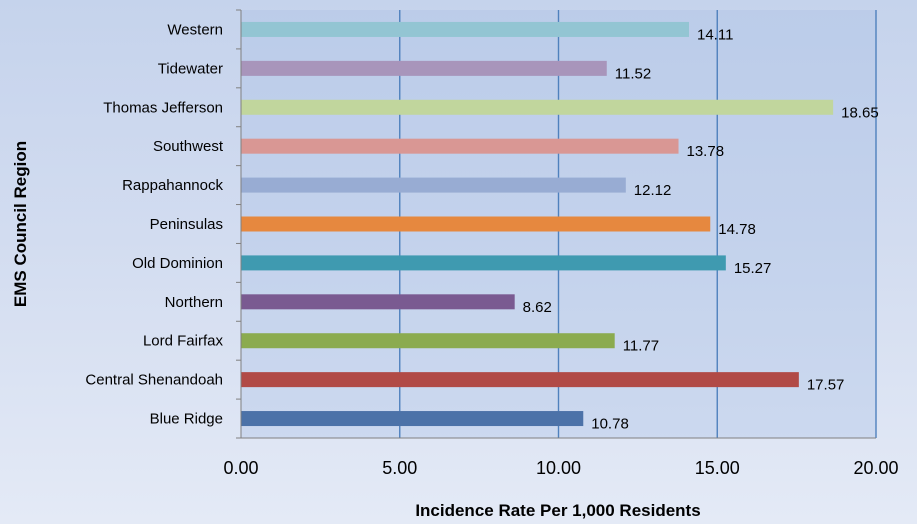  Describe the element at coordinates (172, 185) in the screenshot. I see `category-label: Rappahannock` at that location.